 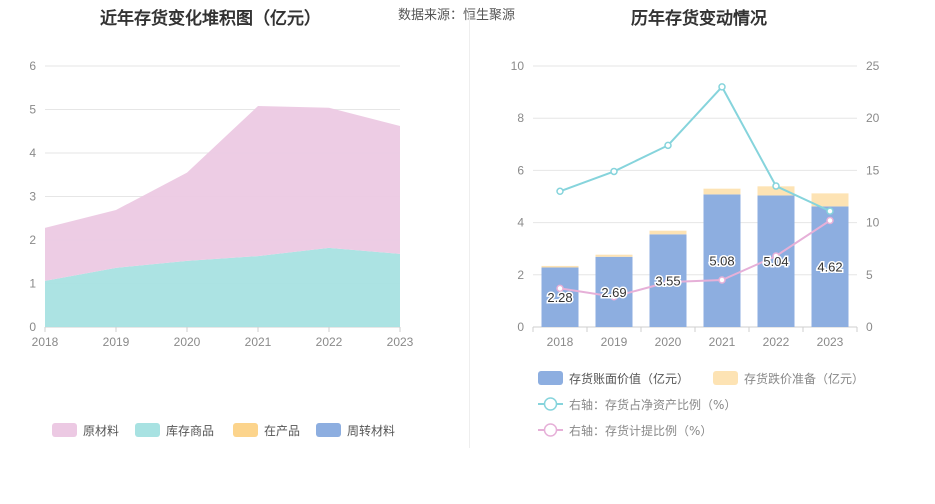 What do you see at coordinates (804, 378) in the screenshot?
I see `legend-label: 存货跌价准备（亿元）` at bounding box center [804, 378].